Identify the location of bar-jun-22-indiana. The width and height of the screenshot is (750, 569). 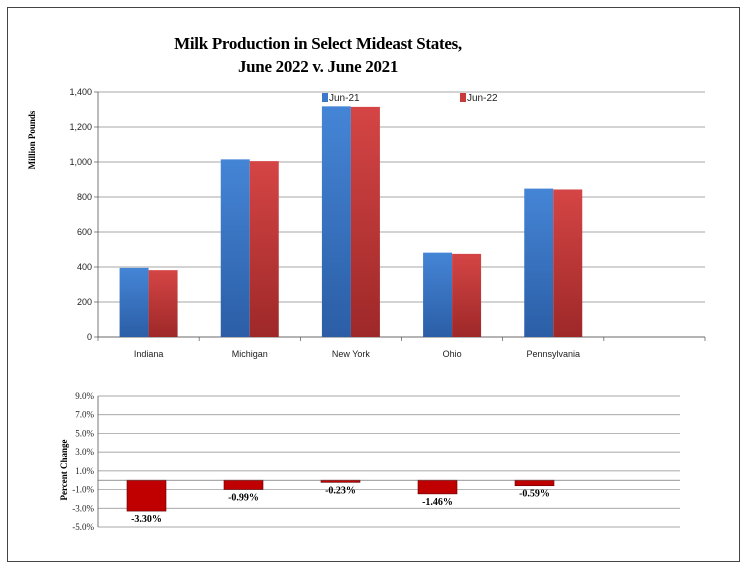
(163, 303).